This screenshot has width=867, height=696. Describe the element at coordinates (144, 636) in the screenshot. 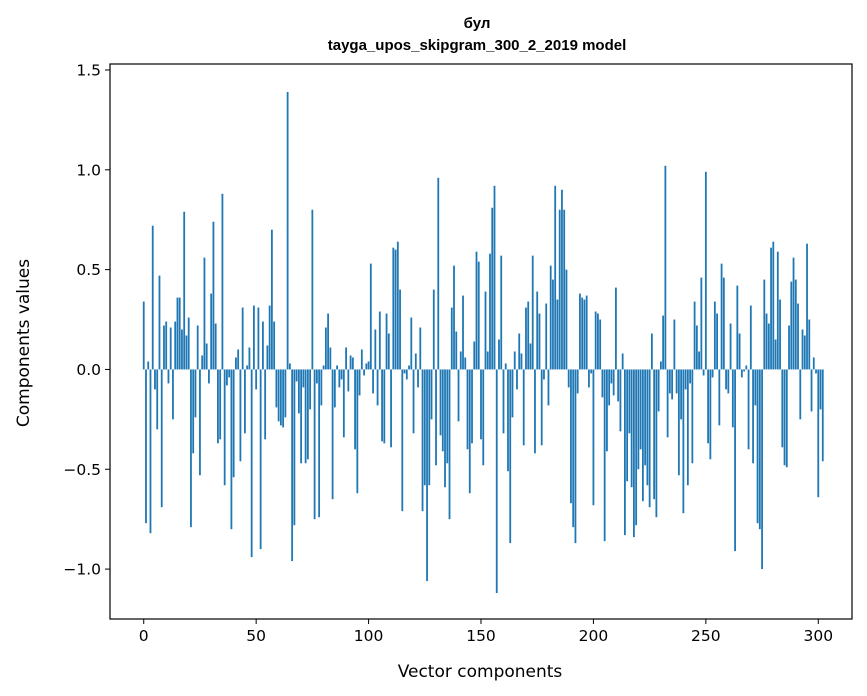

I see `x-tick-label-0: 0` at that location.